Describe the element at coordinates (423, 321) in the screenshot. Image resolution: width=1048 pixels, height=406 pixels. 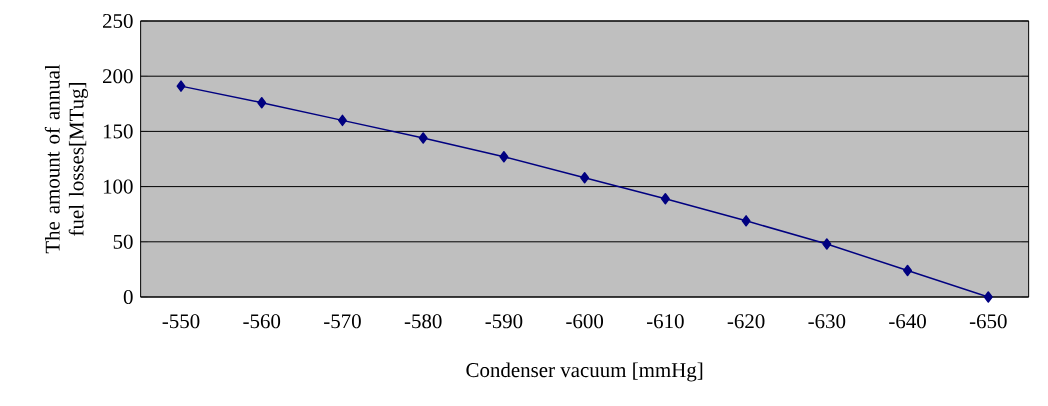
I see `x-tick-label: -580` at that location.